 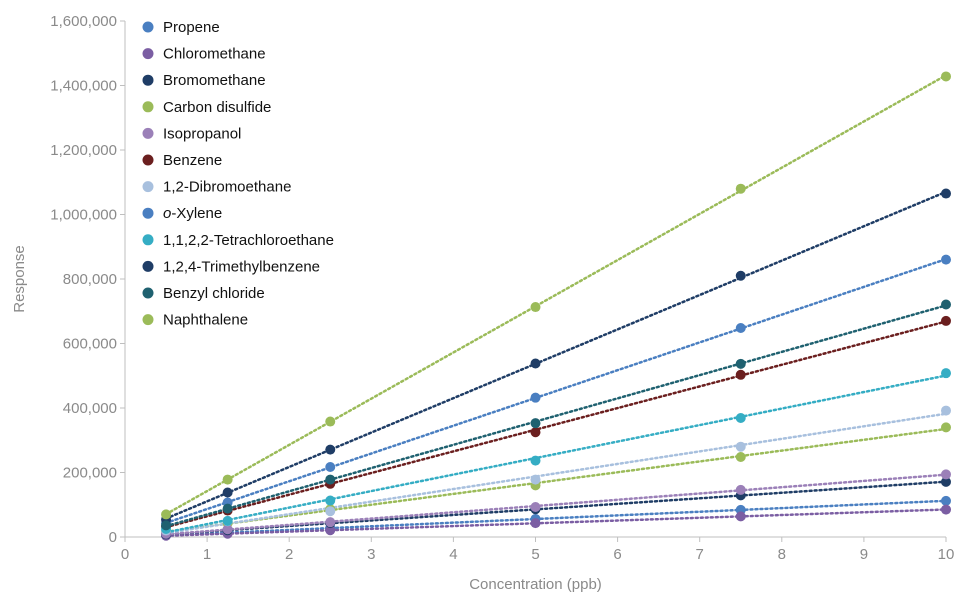 I want to click on legend-label-o-xylene: o-Xylene, so click(x=192, y=213).